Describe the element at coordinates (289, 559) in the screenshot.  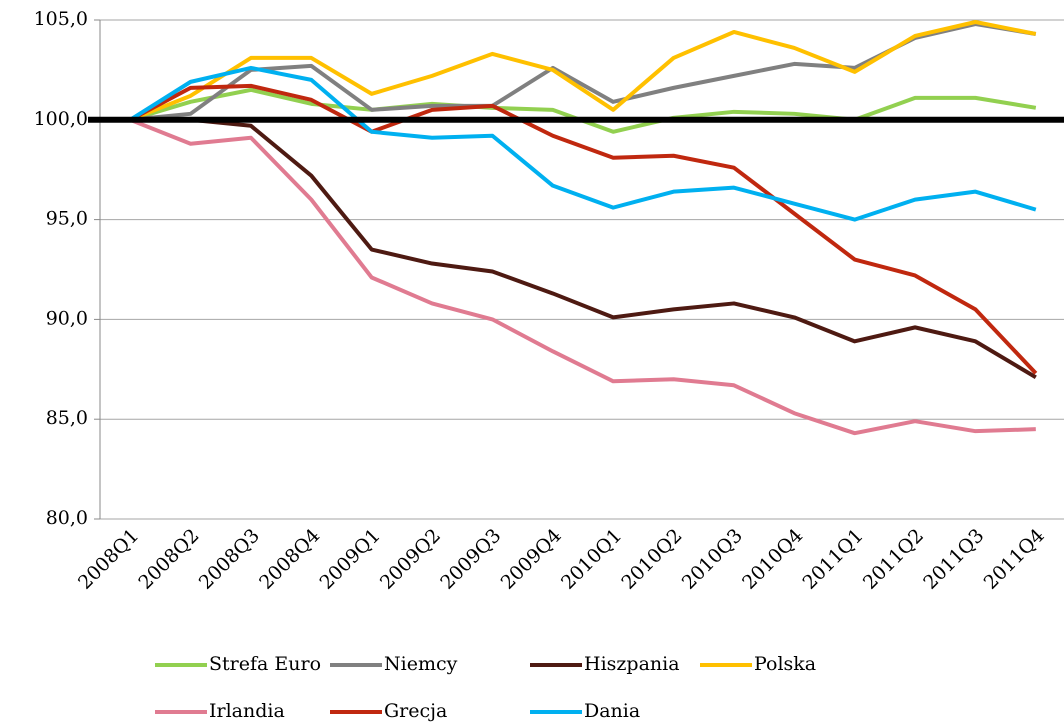
I see `x-tick-label: 2008Q4` at that location.